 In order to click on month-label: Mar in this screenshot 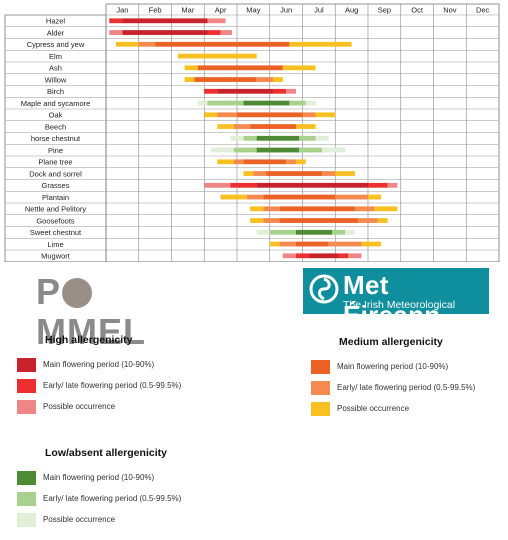, I will do `click(187, 10)`.